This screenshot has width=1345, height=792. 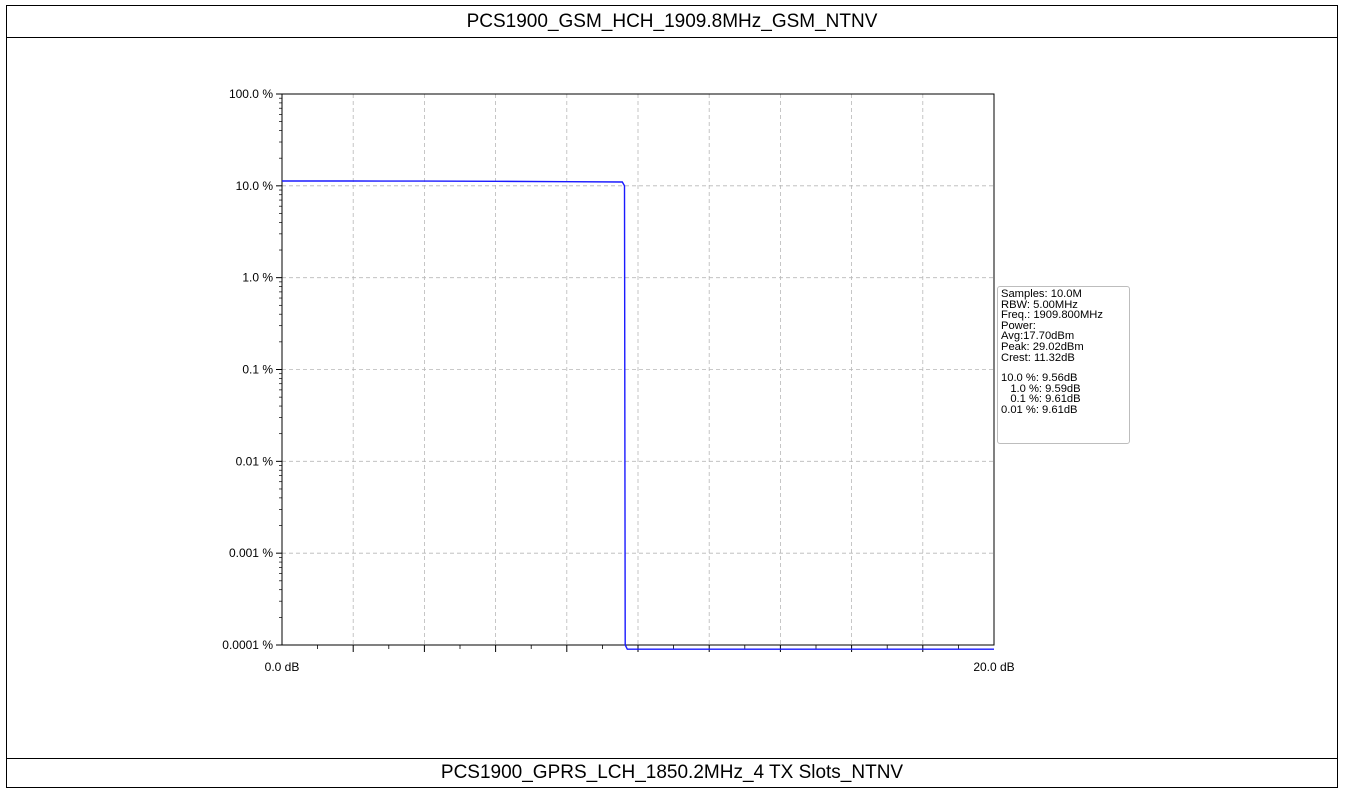 I want to click on stat-power: Power:, so click(x=1018, y=325).